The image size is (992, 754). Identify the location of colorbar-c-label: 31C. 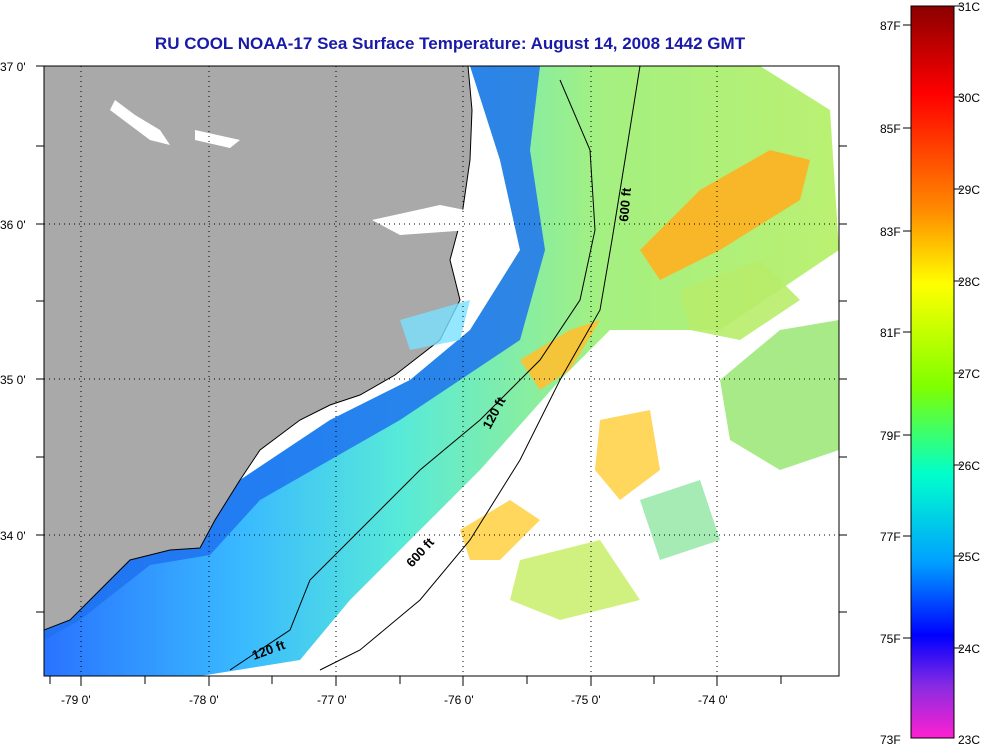
(969, 7).